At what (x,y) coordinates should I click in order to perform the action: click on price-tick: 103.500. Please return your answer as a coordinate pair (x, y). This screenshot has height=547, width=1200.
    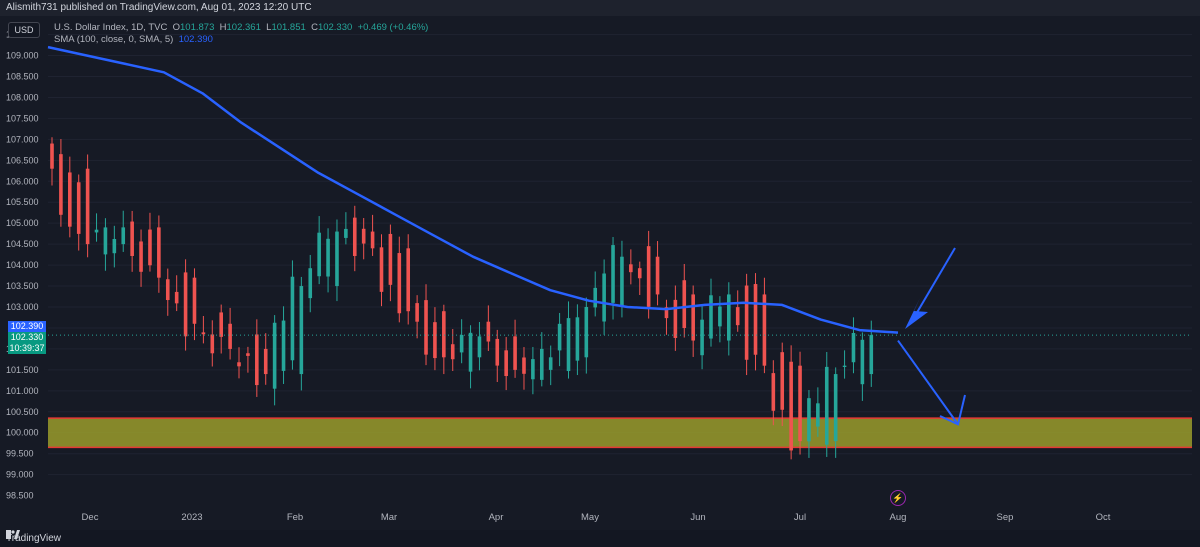
    Looking at the image, I should click on (22, 286).